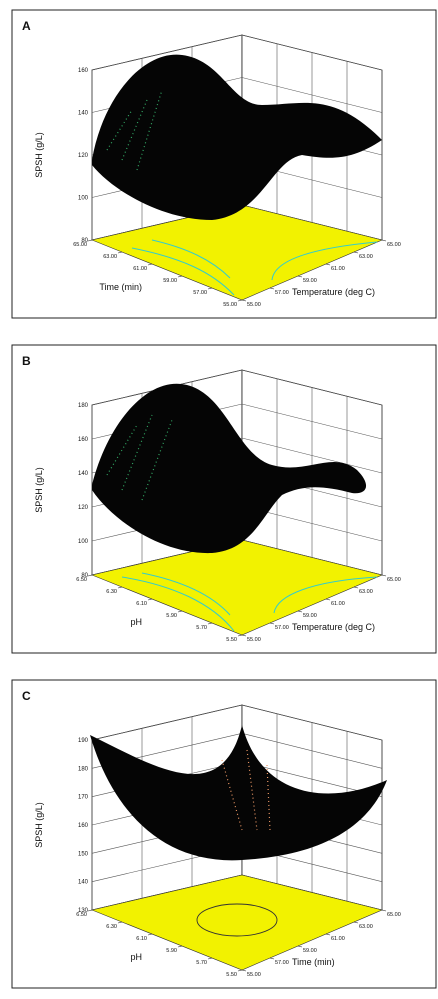 This screenshot has width=438, height=999. What do you see at coordinates (170, 281) in the screenshot?
I see `x-tick-label: 59.00` at bounding box center [170, 281].